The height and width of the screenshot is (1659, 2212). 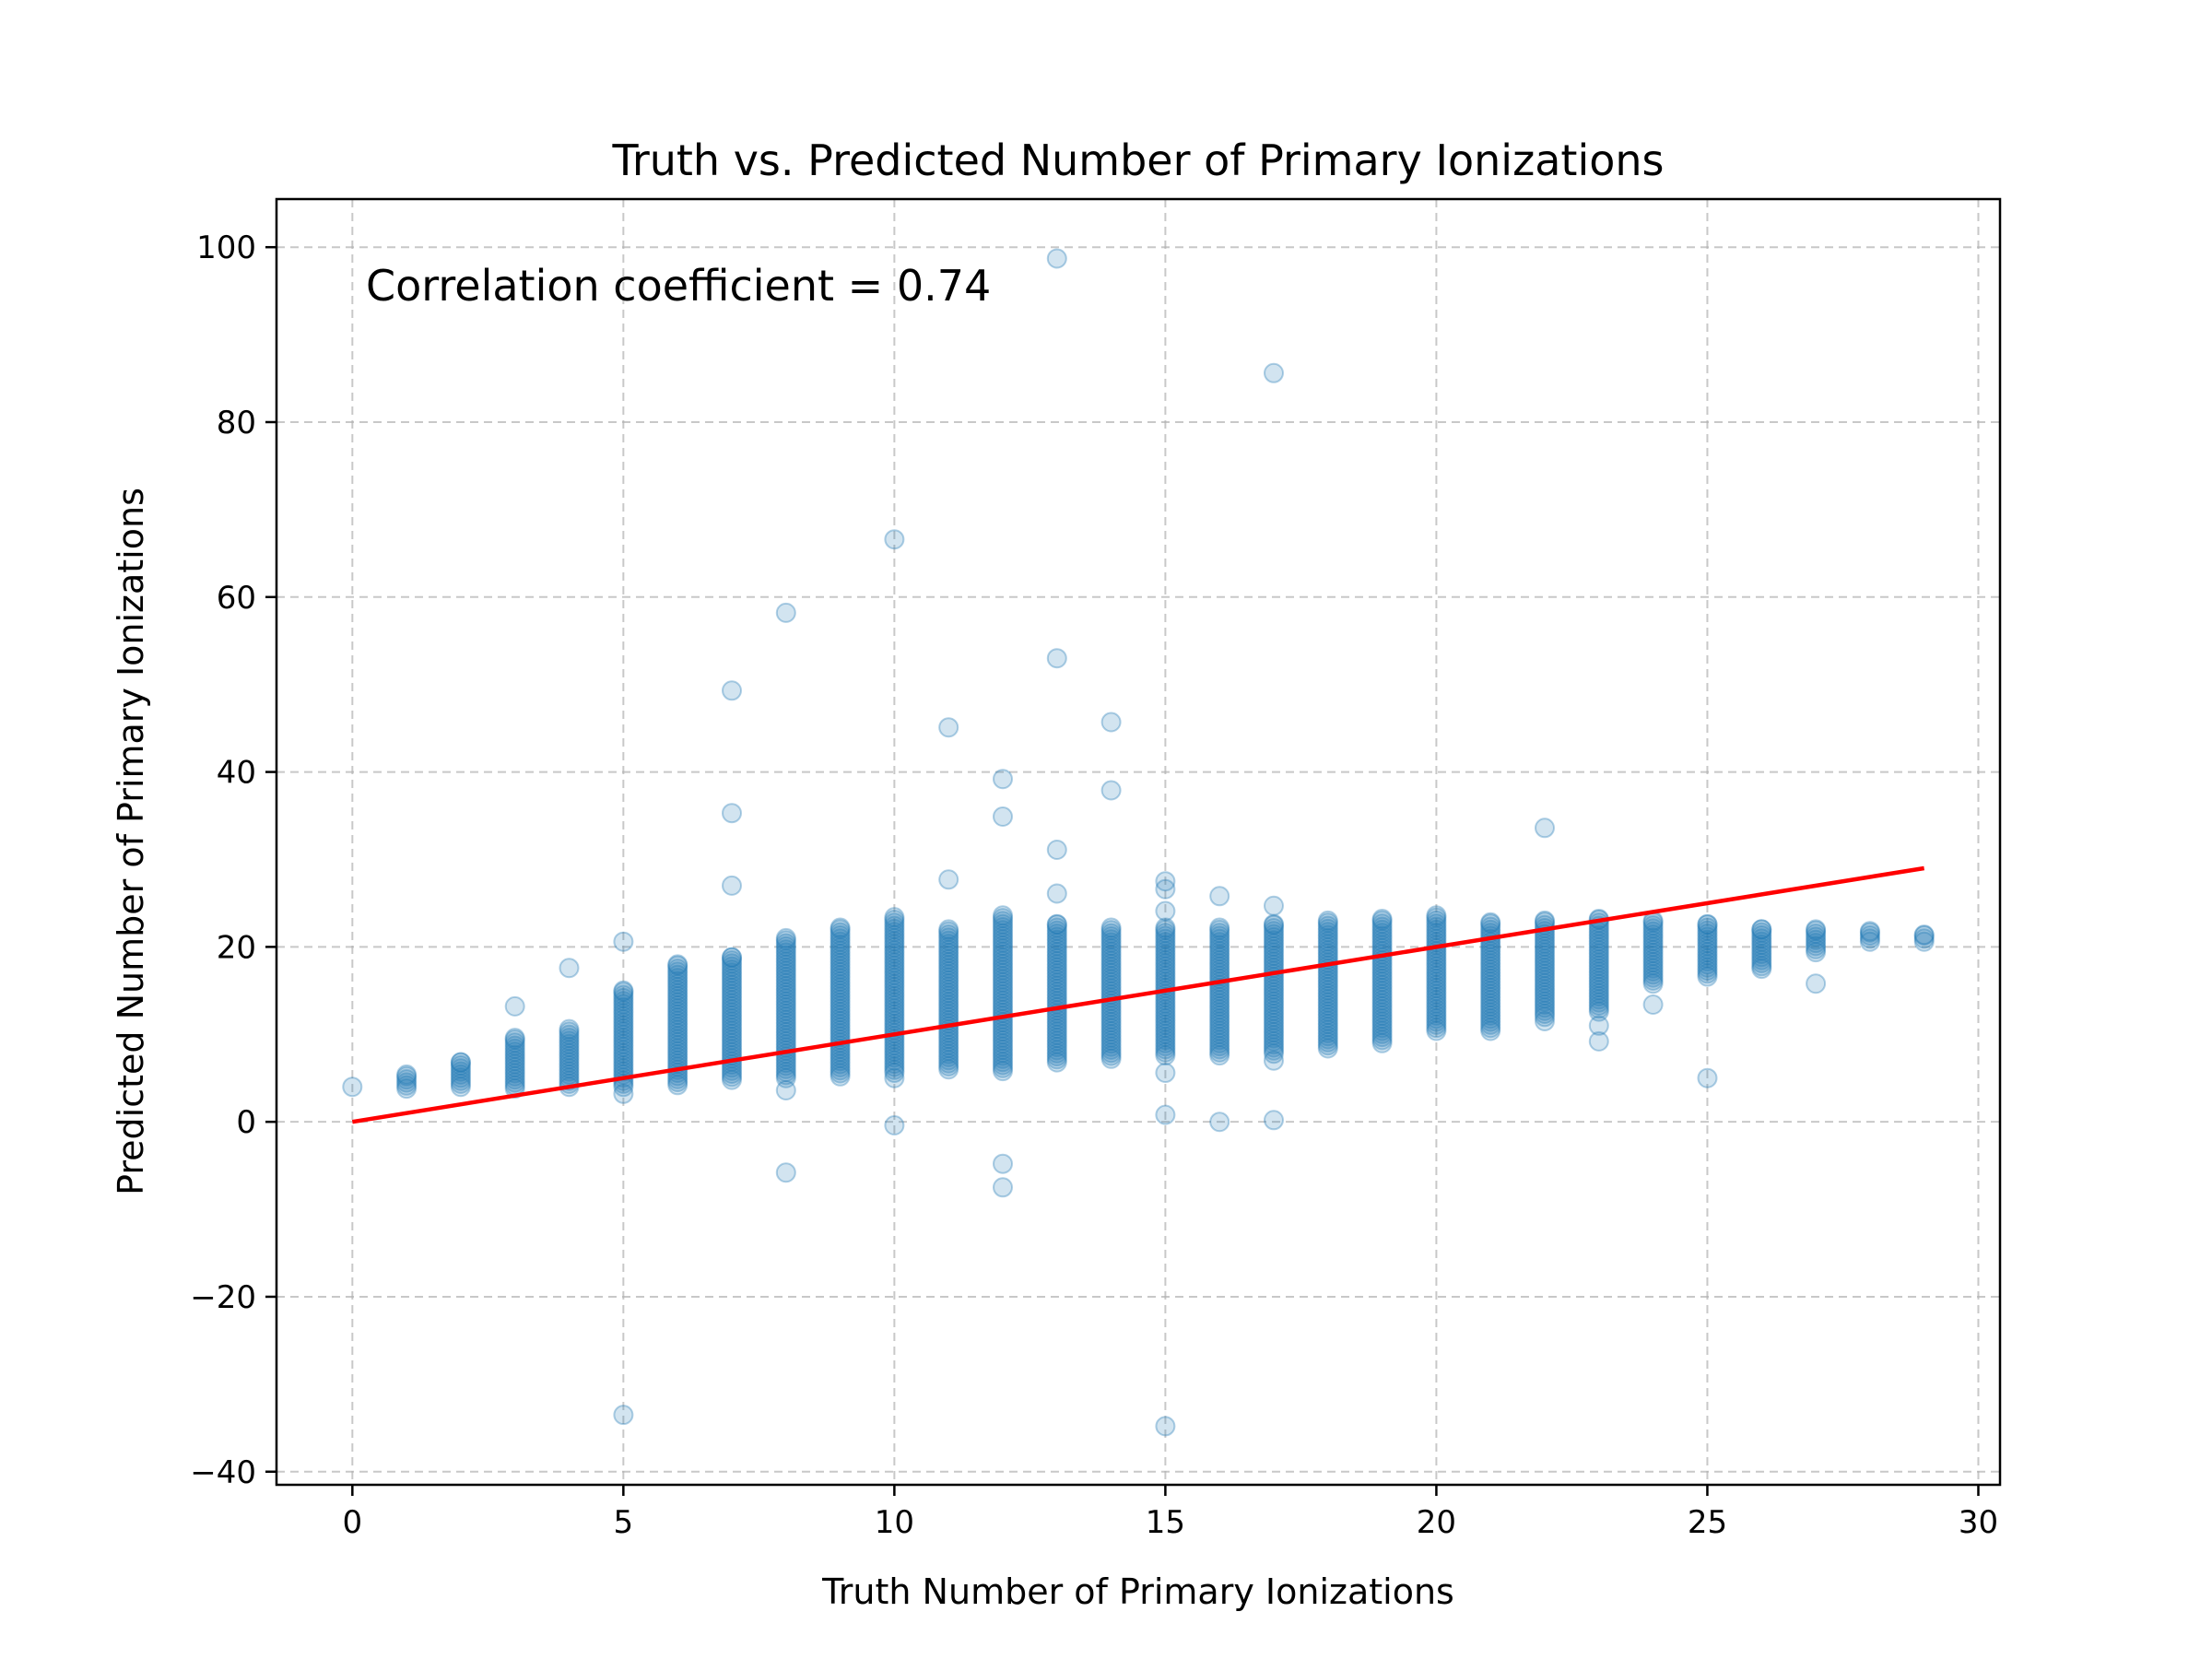 What do you see at coordinates (353, 1522) in the screenshot?
I see `x-tick-label: 0` at bounding box center [353, 1522].